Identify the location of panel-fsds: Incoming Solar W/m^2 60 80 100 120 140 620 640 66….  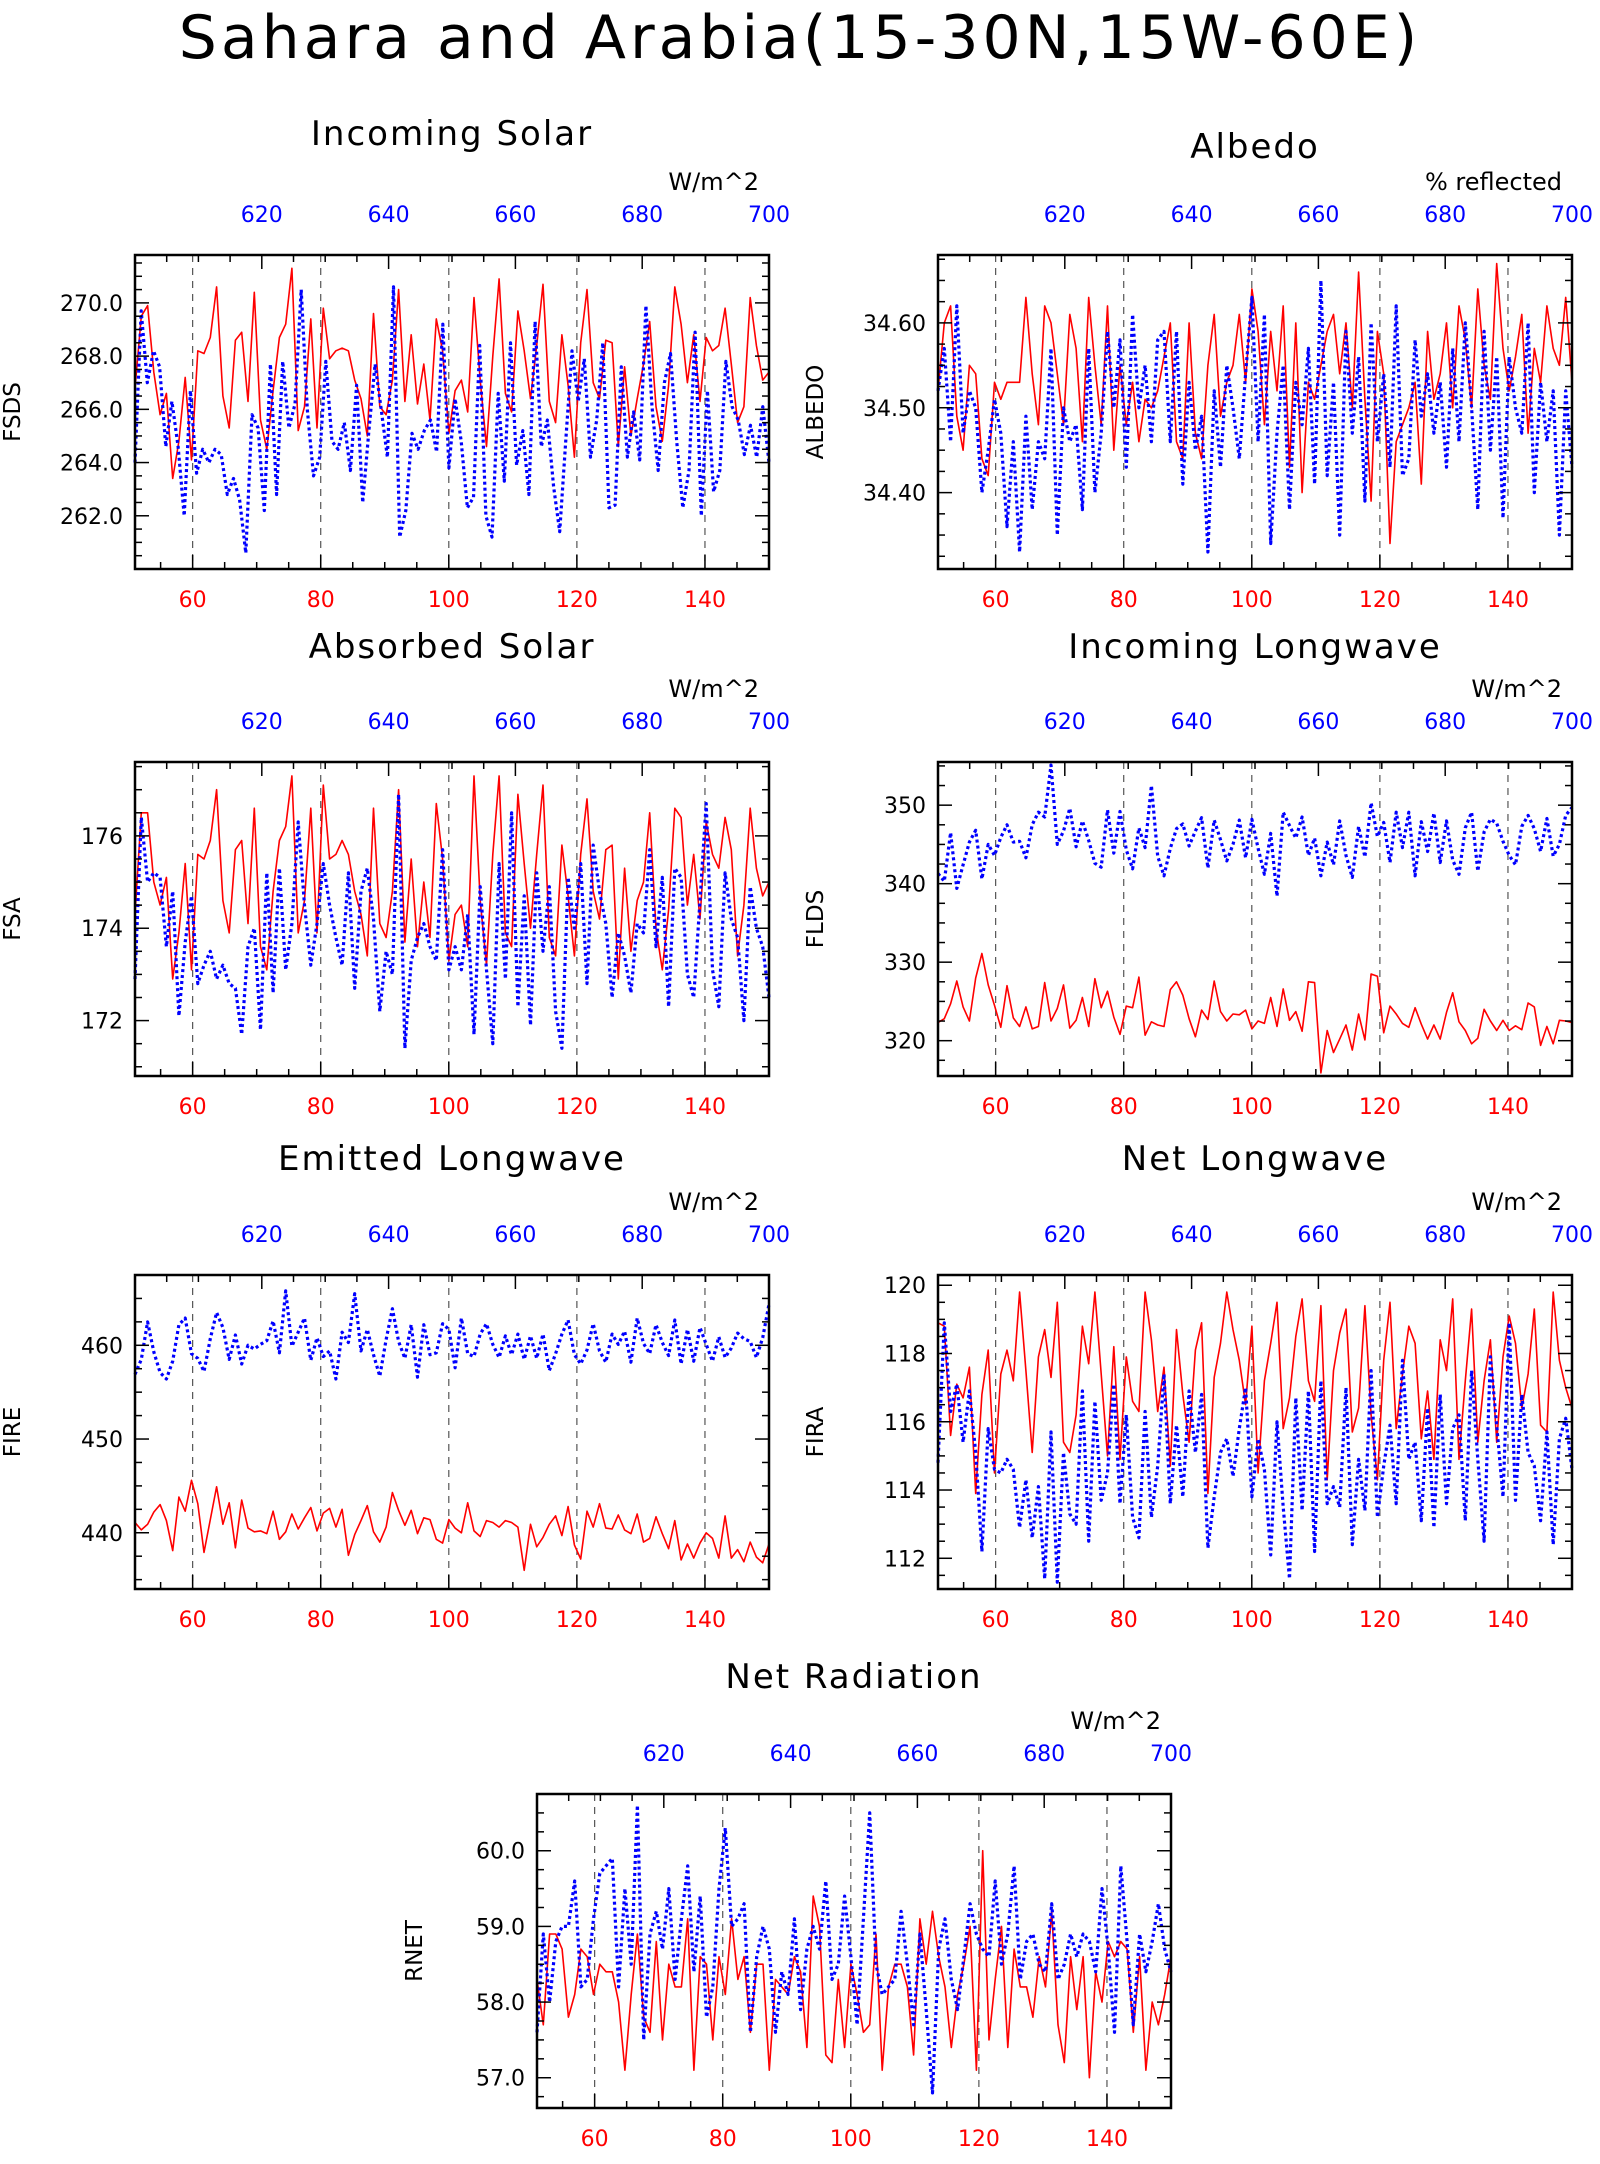
(395, 363).